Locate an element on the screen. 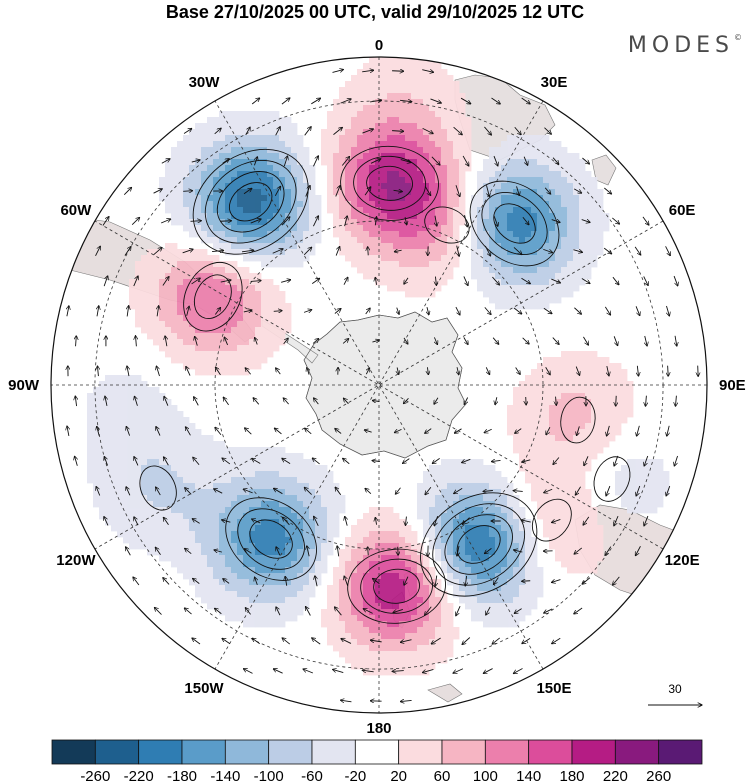  contour-line is located at coordinates (271, 539).